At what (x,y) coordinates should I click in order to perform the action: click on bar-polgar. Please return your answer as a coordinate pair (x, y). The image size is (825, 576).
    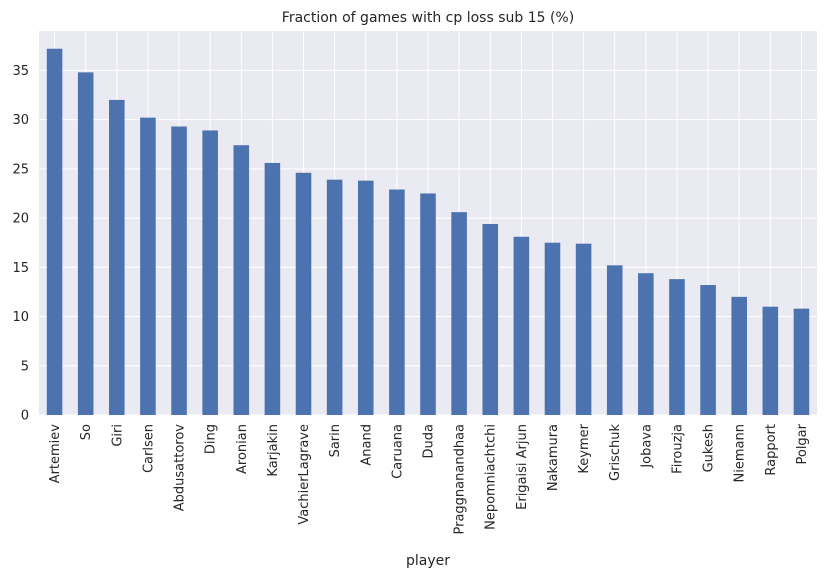
    Looking at the image, I should click on (801, 361).